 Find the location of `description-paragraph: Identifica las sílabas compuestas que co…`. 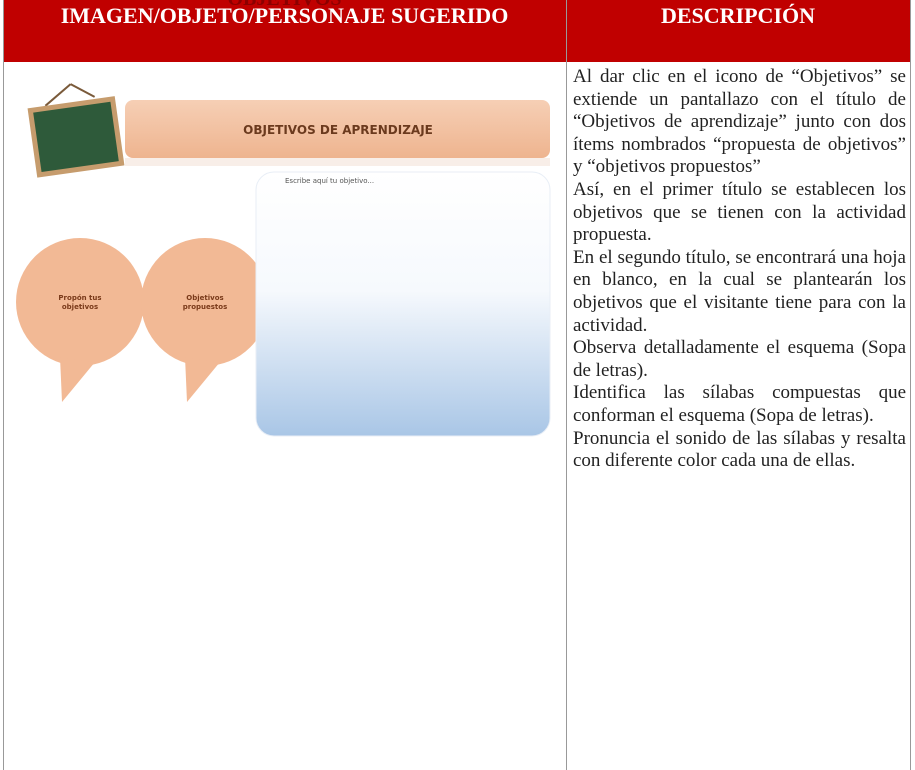

description-paragraph: Identifica las sílabas compuestas que co… is located at coordinates (739, 404).